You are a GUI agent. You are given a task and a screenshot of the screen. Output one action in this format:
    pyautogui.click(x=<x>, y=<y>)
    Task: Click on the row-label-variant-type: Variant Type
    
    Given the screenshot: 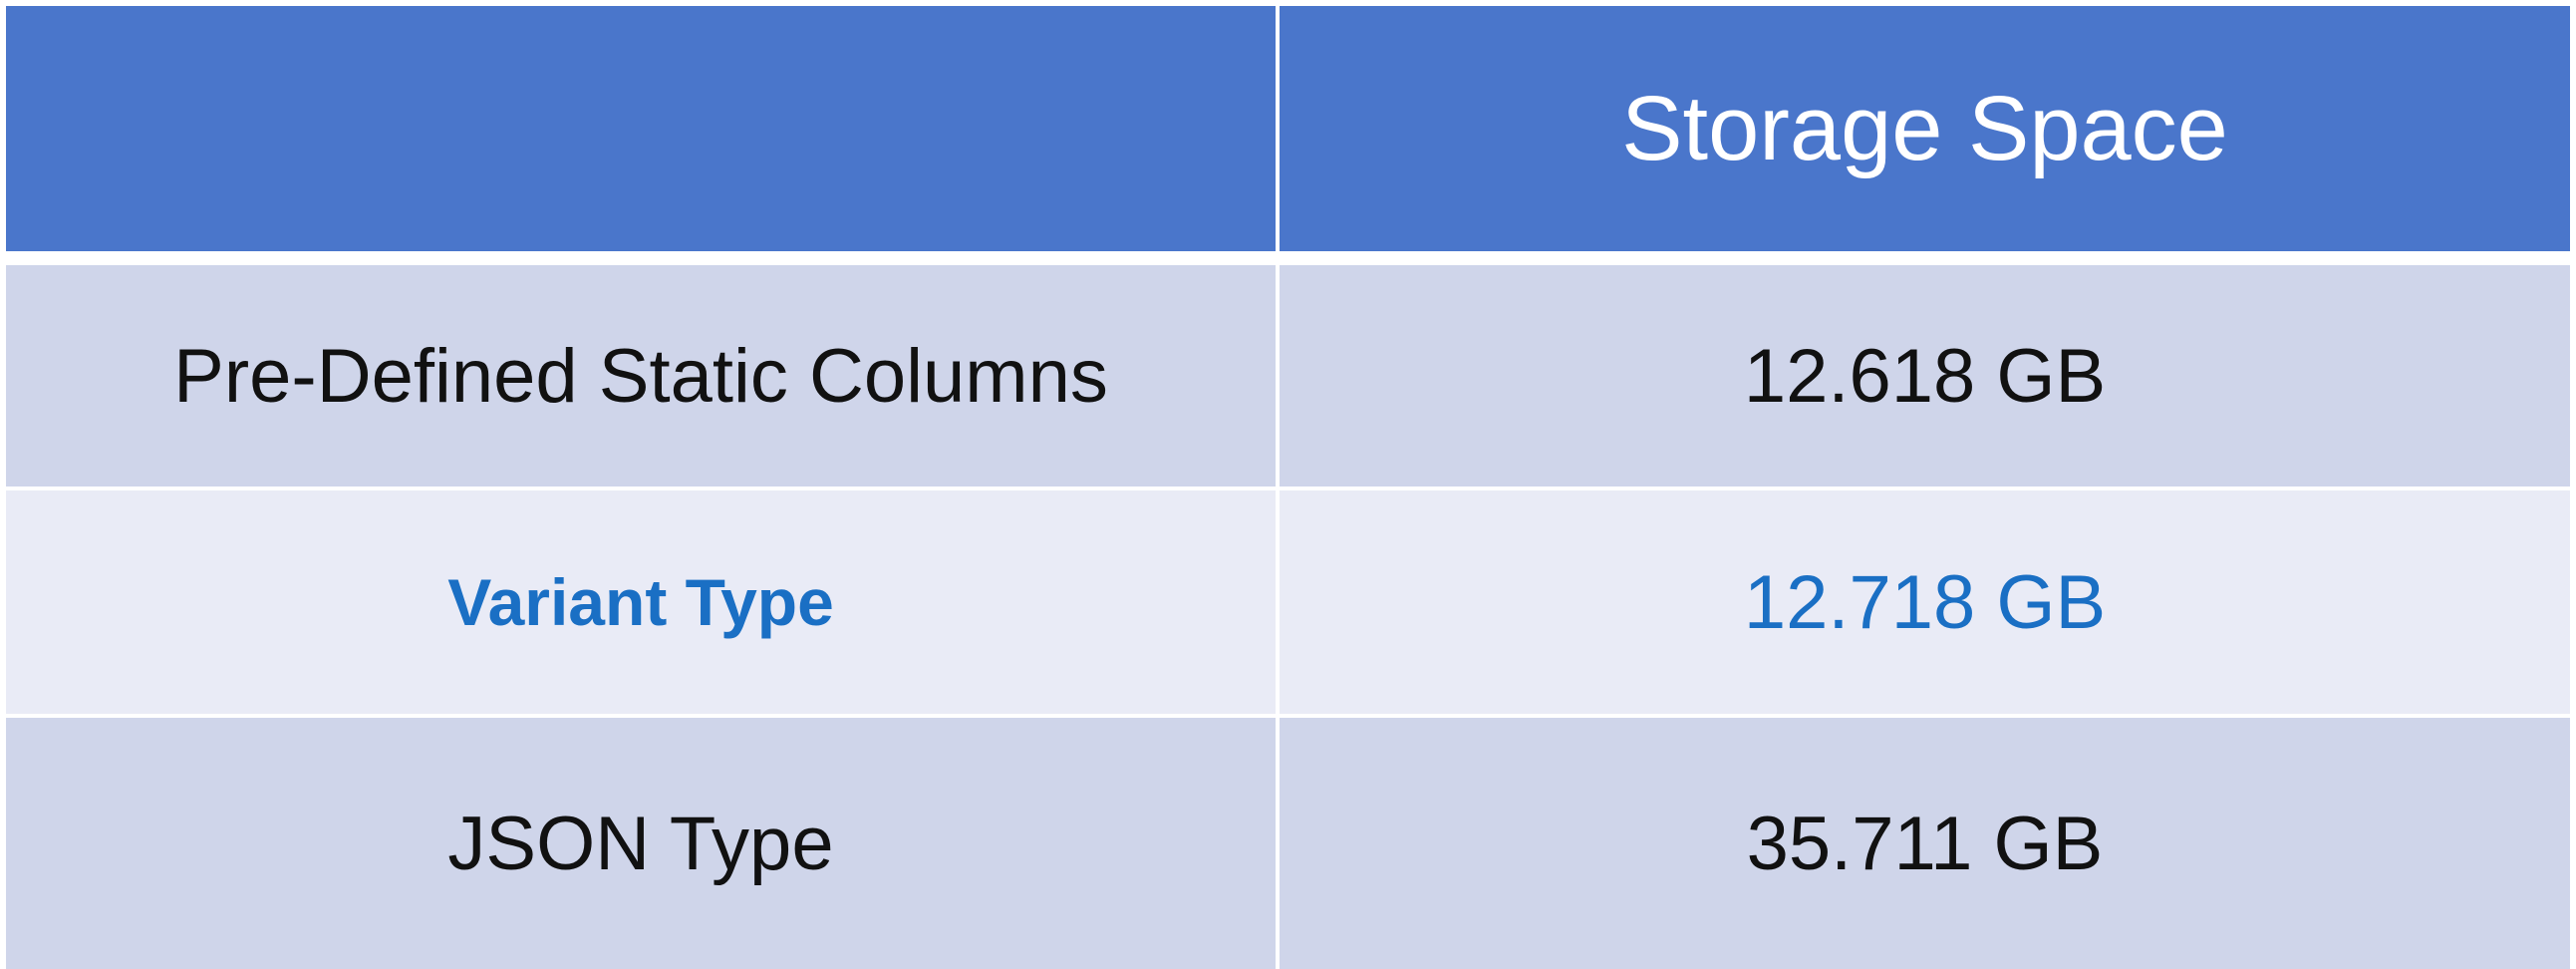 What is the action you would take?
    pyautogui.click(x=641, y=602)
    